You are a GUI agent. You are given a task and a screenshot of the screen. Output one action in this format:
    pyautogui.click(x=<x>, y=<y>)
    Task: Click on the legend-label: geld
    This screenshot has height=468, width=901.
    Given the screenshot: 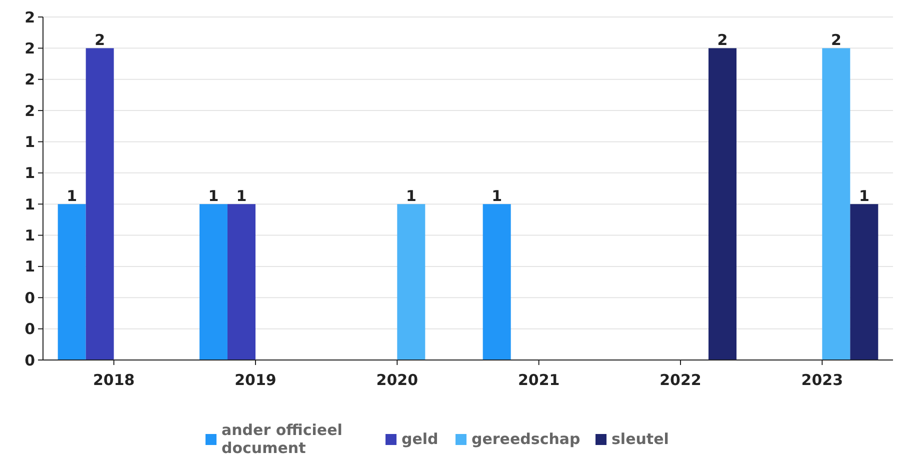 What is the action you would take?
    pyautogui.click(x=420, y=439)
    